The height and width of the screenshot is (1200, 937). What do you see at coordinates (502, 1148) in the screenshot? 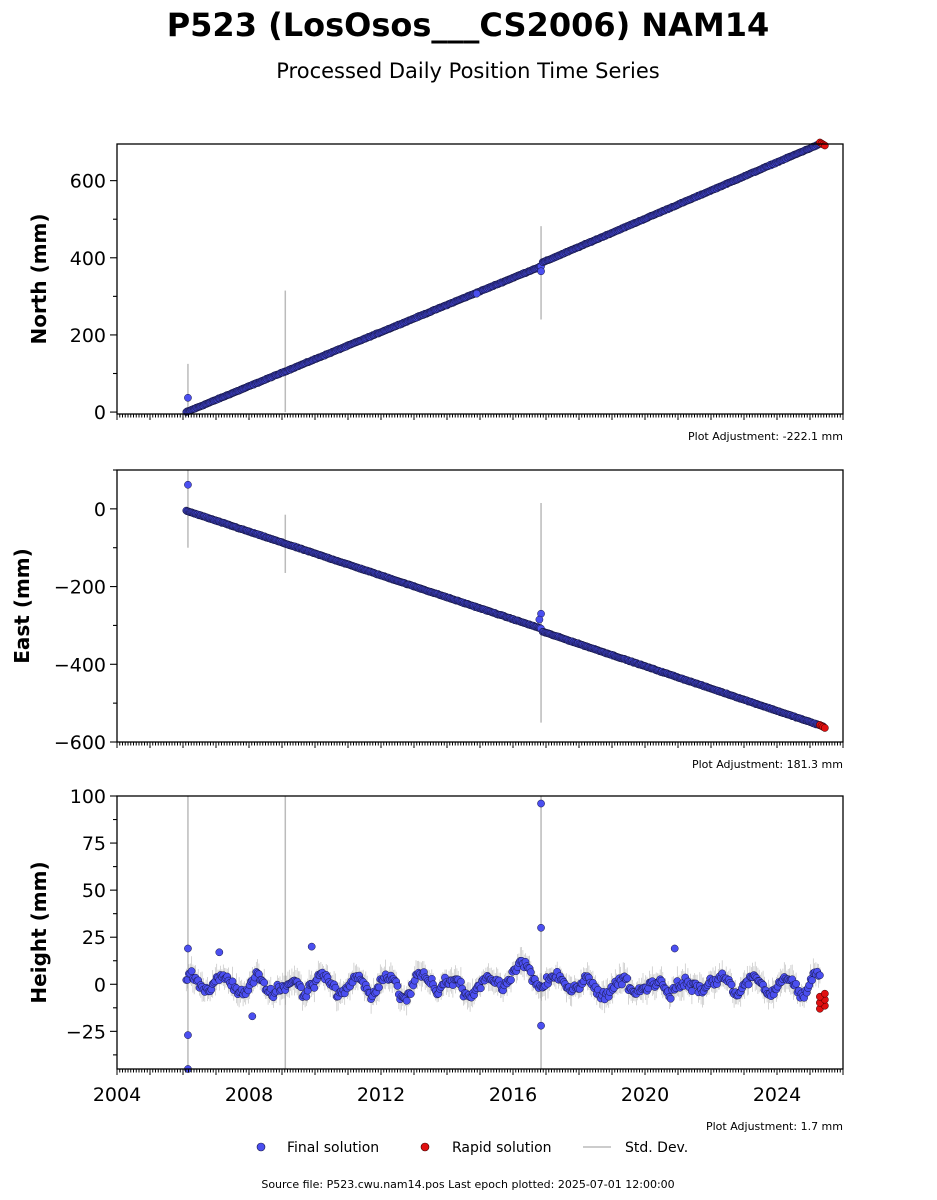
I see `legend-rapid-label: Rapid solution` at bounding box center [502, 1148].